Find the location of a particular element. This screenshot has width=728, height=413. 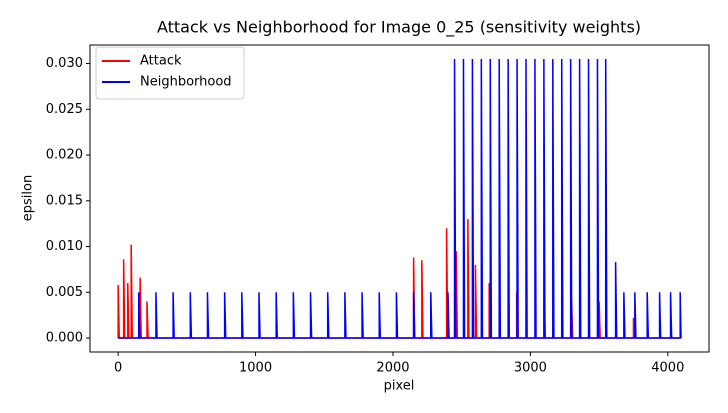

y-tick-label: 0.025 is located at coordinates (64, 109).